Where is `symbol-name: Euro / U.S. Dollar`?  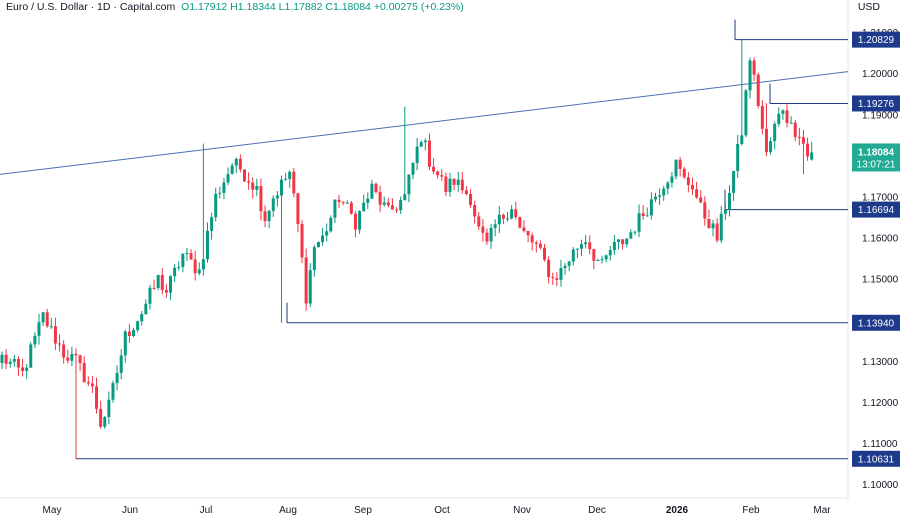
symbol-name: Euro / U.S. Dollar is located at coordinates (47, 7).